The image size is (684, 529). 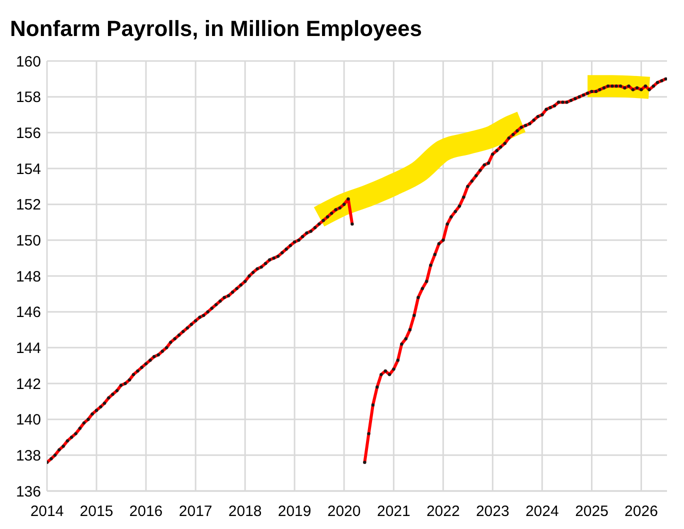 What do you see at coordinates (245, 511) in the screenshot?
I see `x-tick-label: 2018` at bounding box center [245, 511].